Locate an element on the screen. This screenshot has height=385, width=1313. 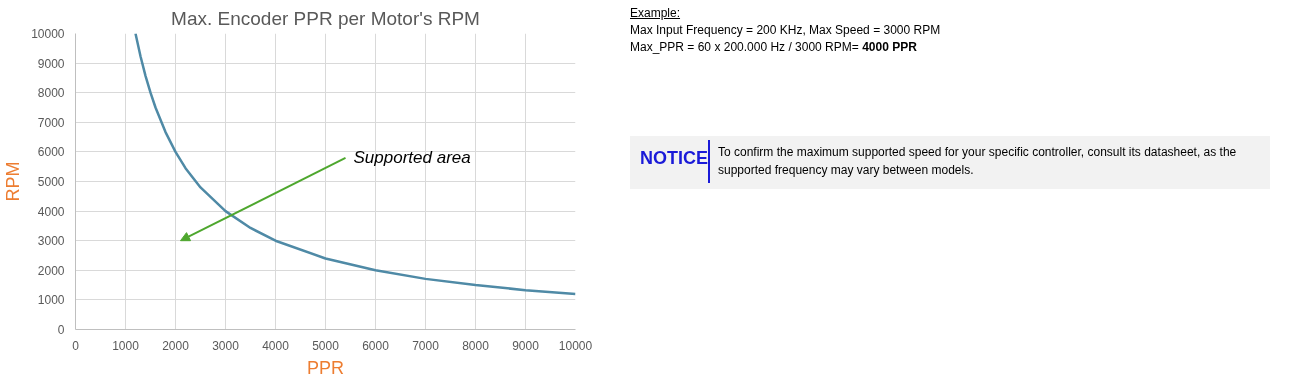
x-tick-label: 6000 is located at coordinates (376, 345).